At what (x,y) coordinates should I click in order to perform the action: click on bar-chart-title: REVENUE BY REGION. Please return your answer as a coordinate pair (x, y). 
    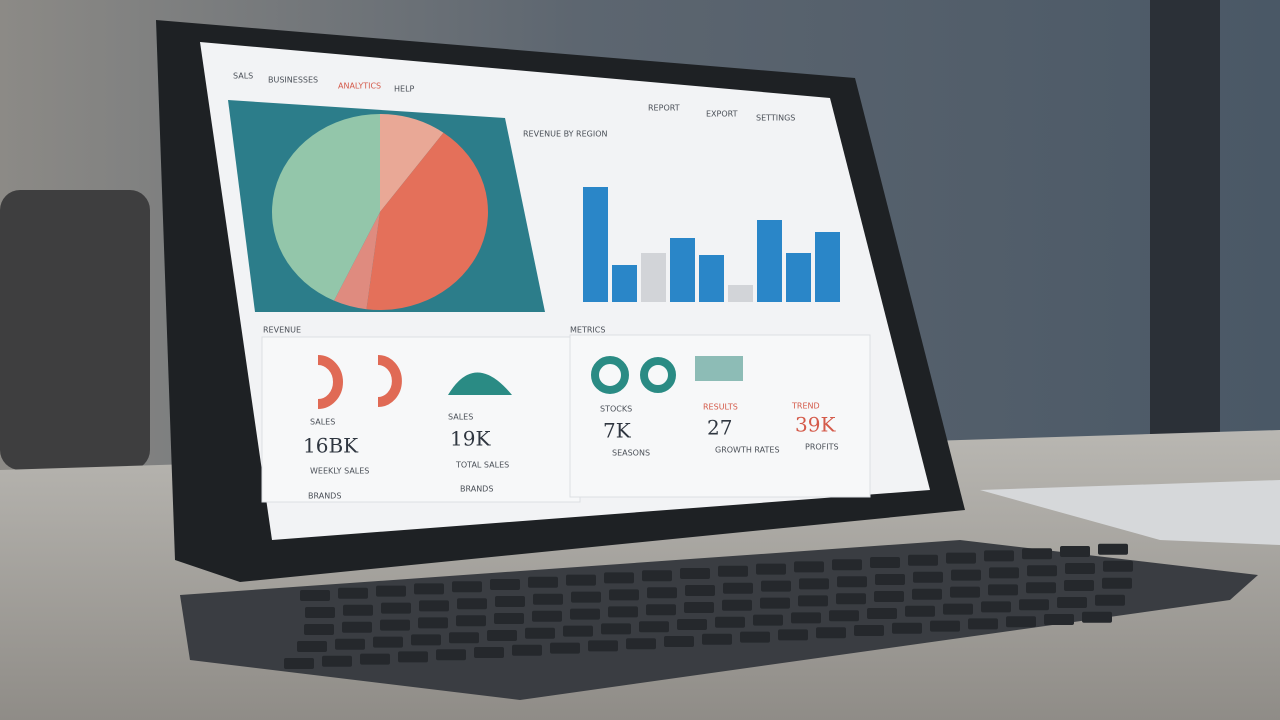
    Looking at the image, I should click on (565, 134).